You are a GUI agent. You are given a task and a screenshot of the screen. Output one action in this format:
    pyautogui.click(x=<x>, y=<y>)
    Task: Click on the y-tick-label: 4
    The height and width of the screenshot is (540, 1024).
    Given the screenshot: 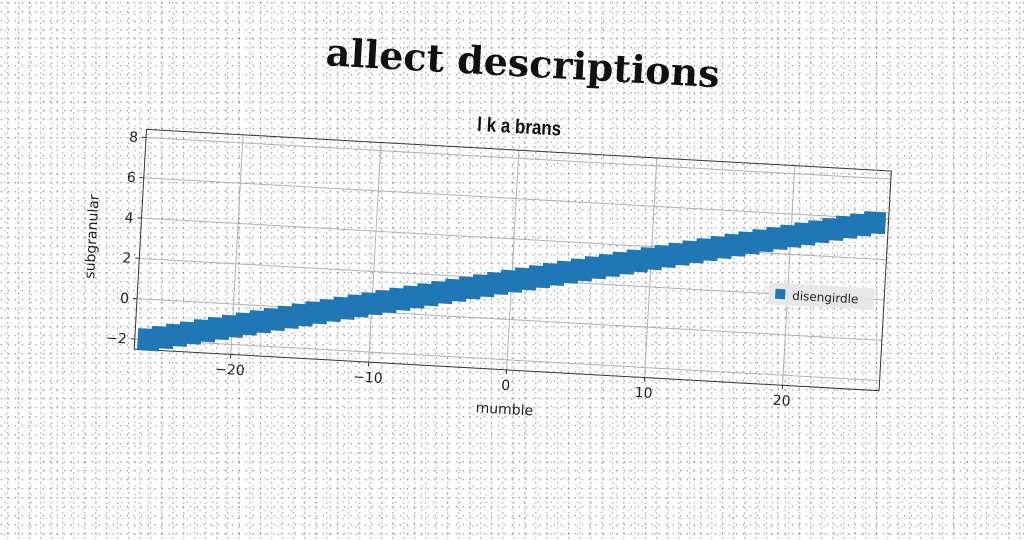 What is the action you would take?
    pyautogui.click(x=129, y=218)
    